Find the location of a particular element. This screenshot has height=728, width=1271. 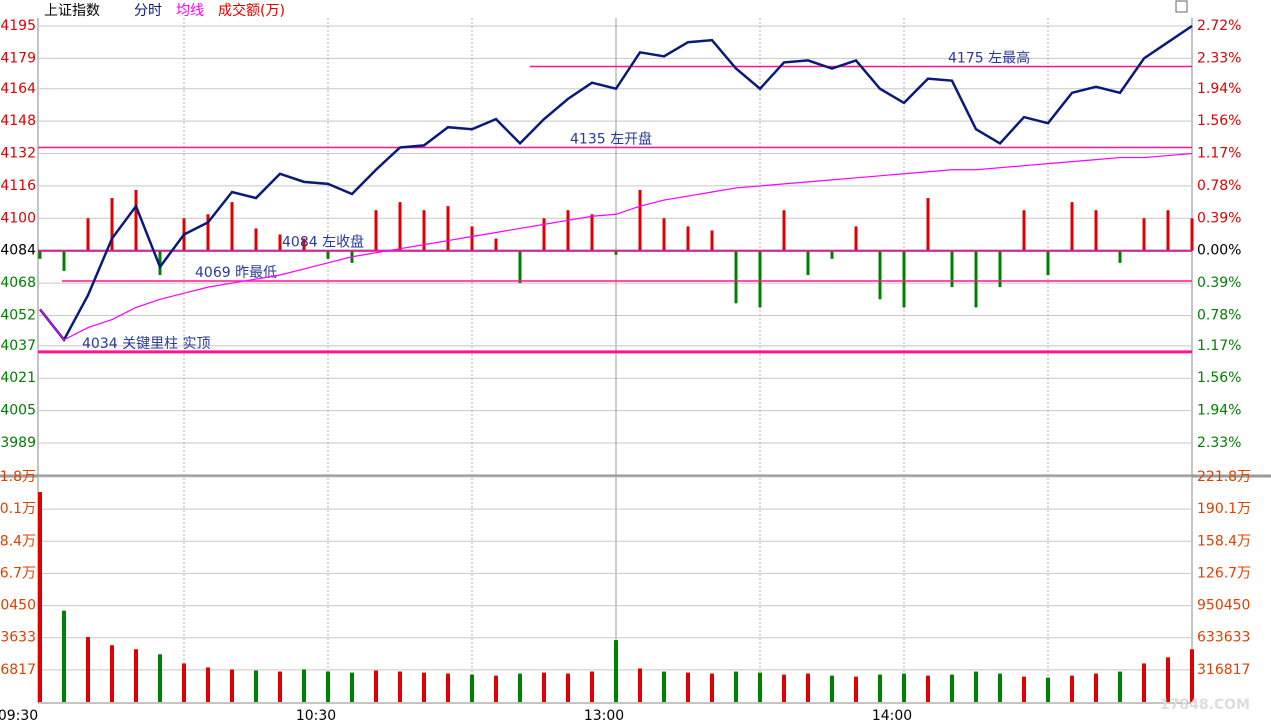

watermark: 17848.COM is located at coordinates (1205, 705).